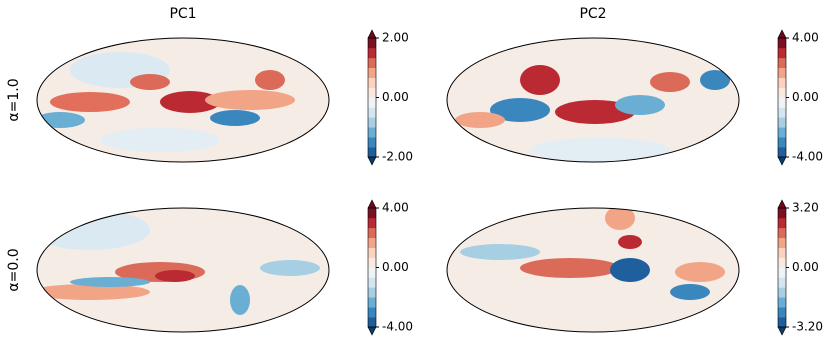 This screenshot has width=831, height=354. Describe the element at coordinates (807, 327) in the screenshot. I see `colorbar-tick-label: -3.20` at that location.